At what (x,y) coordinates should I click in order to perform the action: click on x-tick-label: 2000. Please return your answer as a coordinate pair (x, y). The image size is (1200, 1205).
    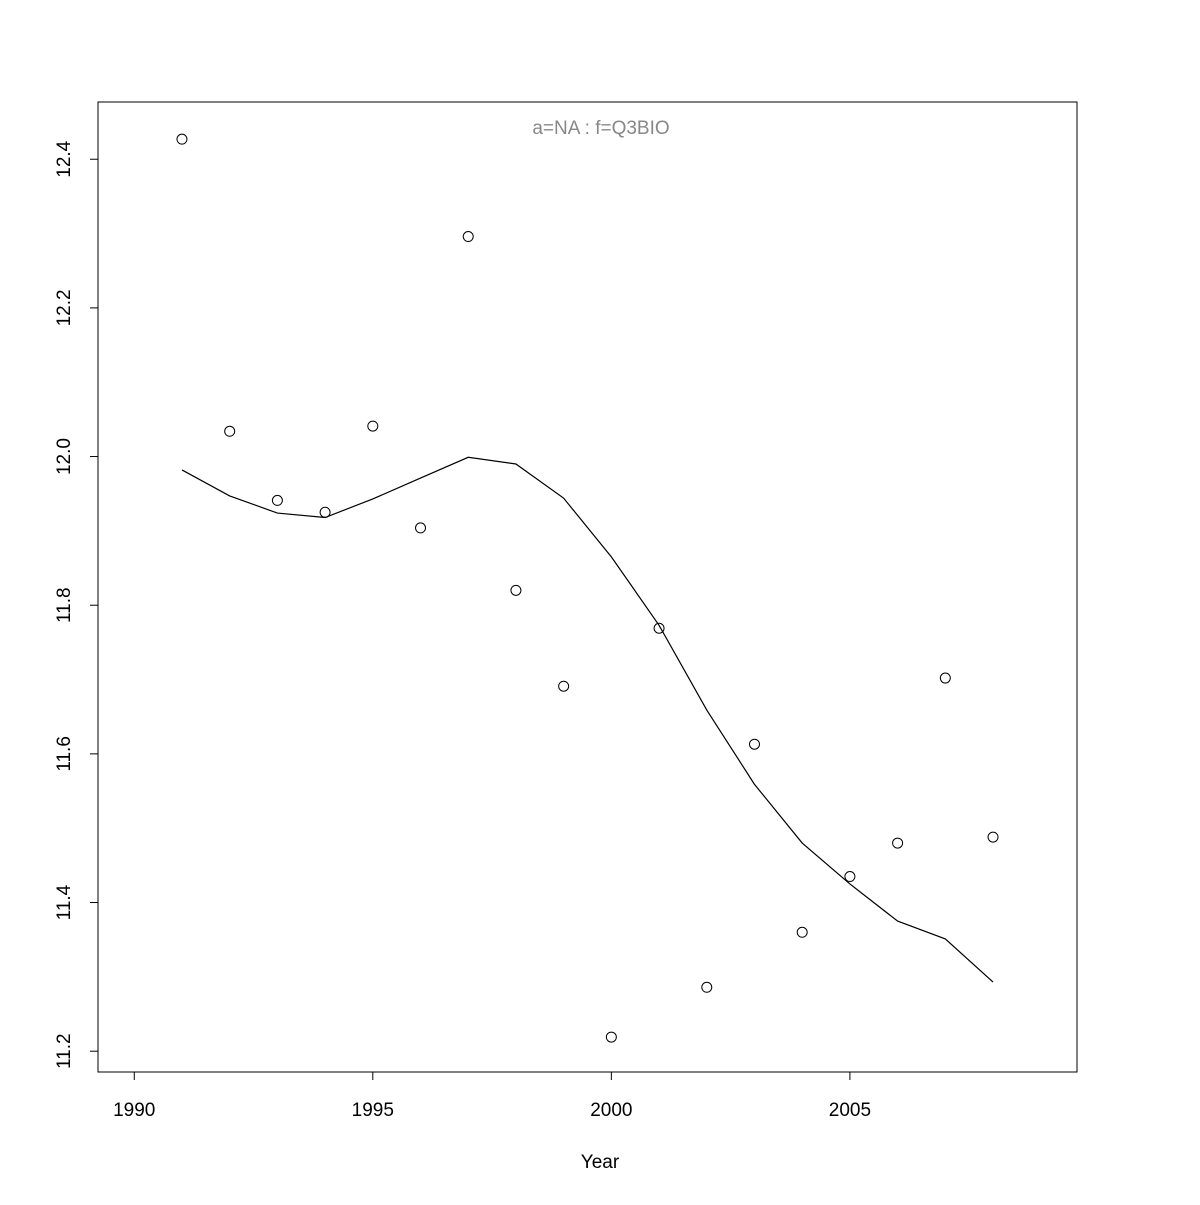
    Looking at the image, I should click on (611, 1110).